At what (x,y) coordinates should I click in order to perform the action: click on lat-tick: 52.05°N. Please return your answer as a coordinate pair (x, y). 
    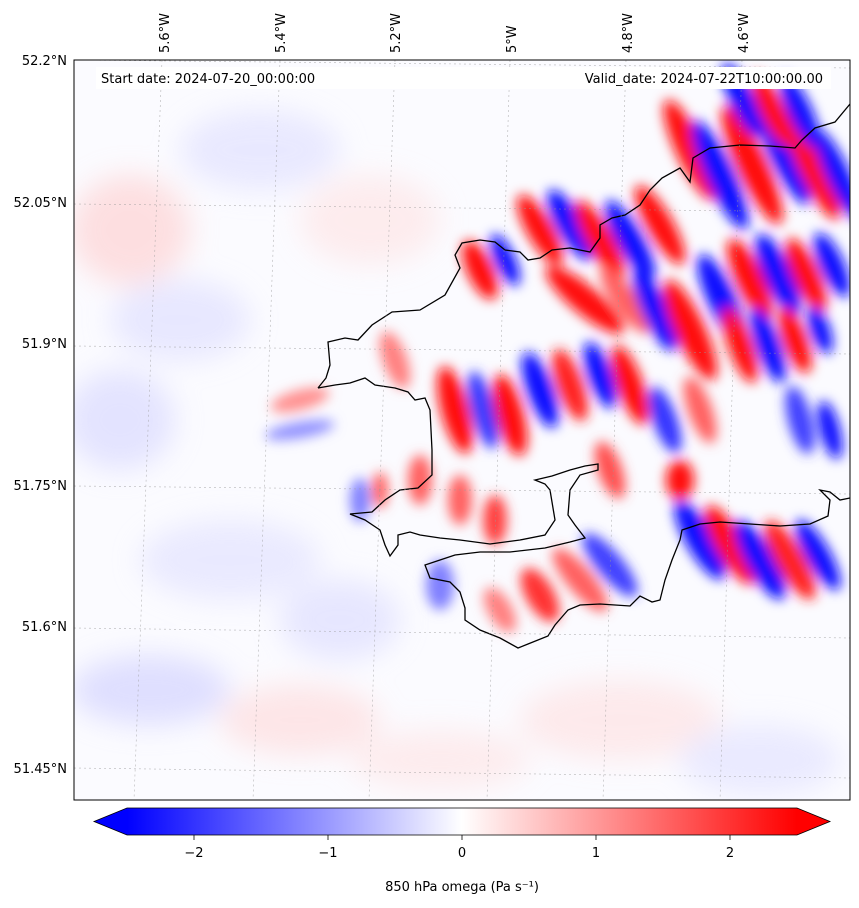
    Looking at the image, I should click on (40, 203).